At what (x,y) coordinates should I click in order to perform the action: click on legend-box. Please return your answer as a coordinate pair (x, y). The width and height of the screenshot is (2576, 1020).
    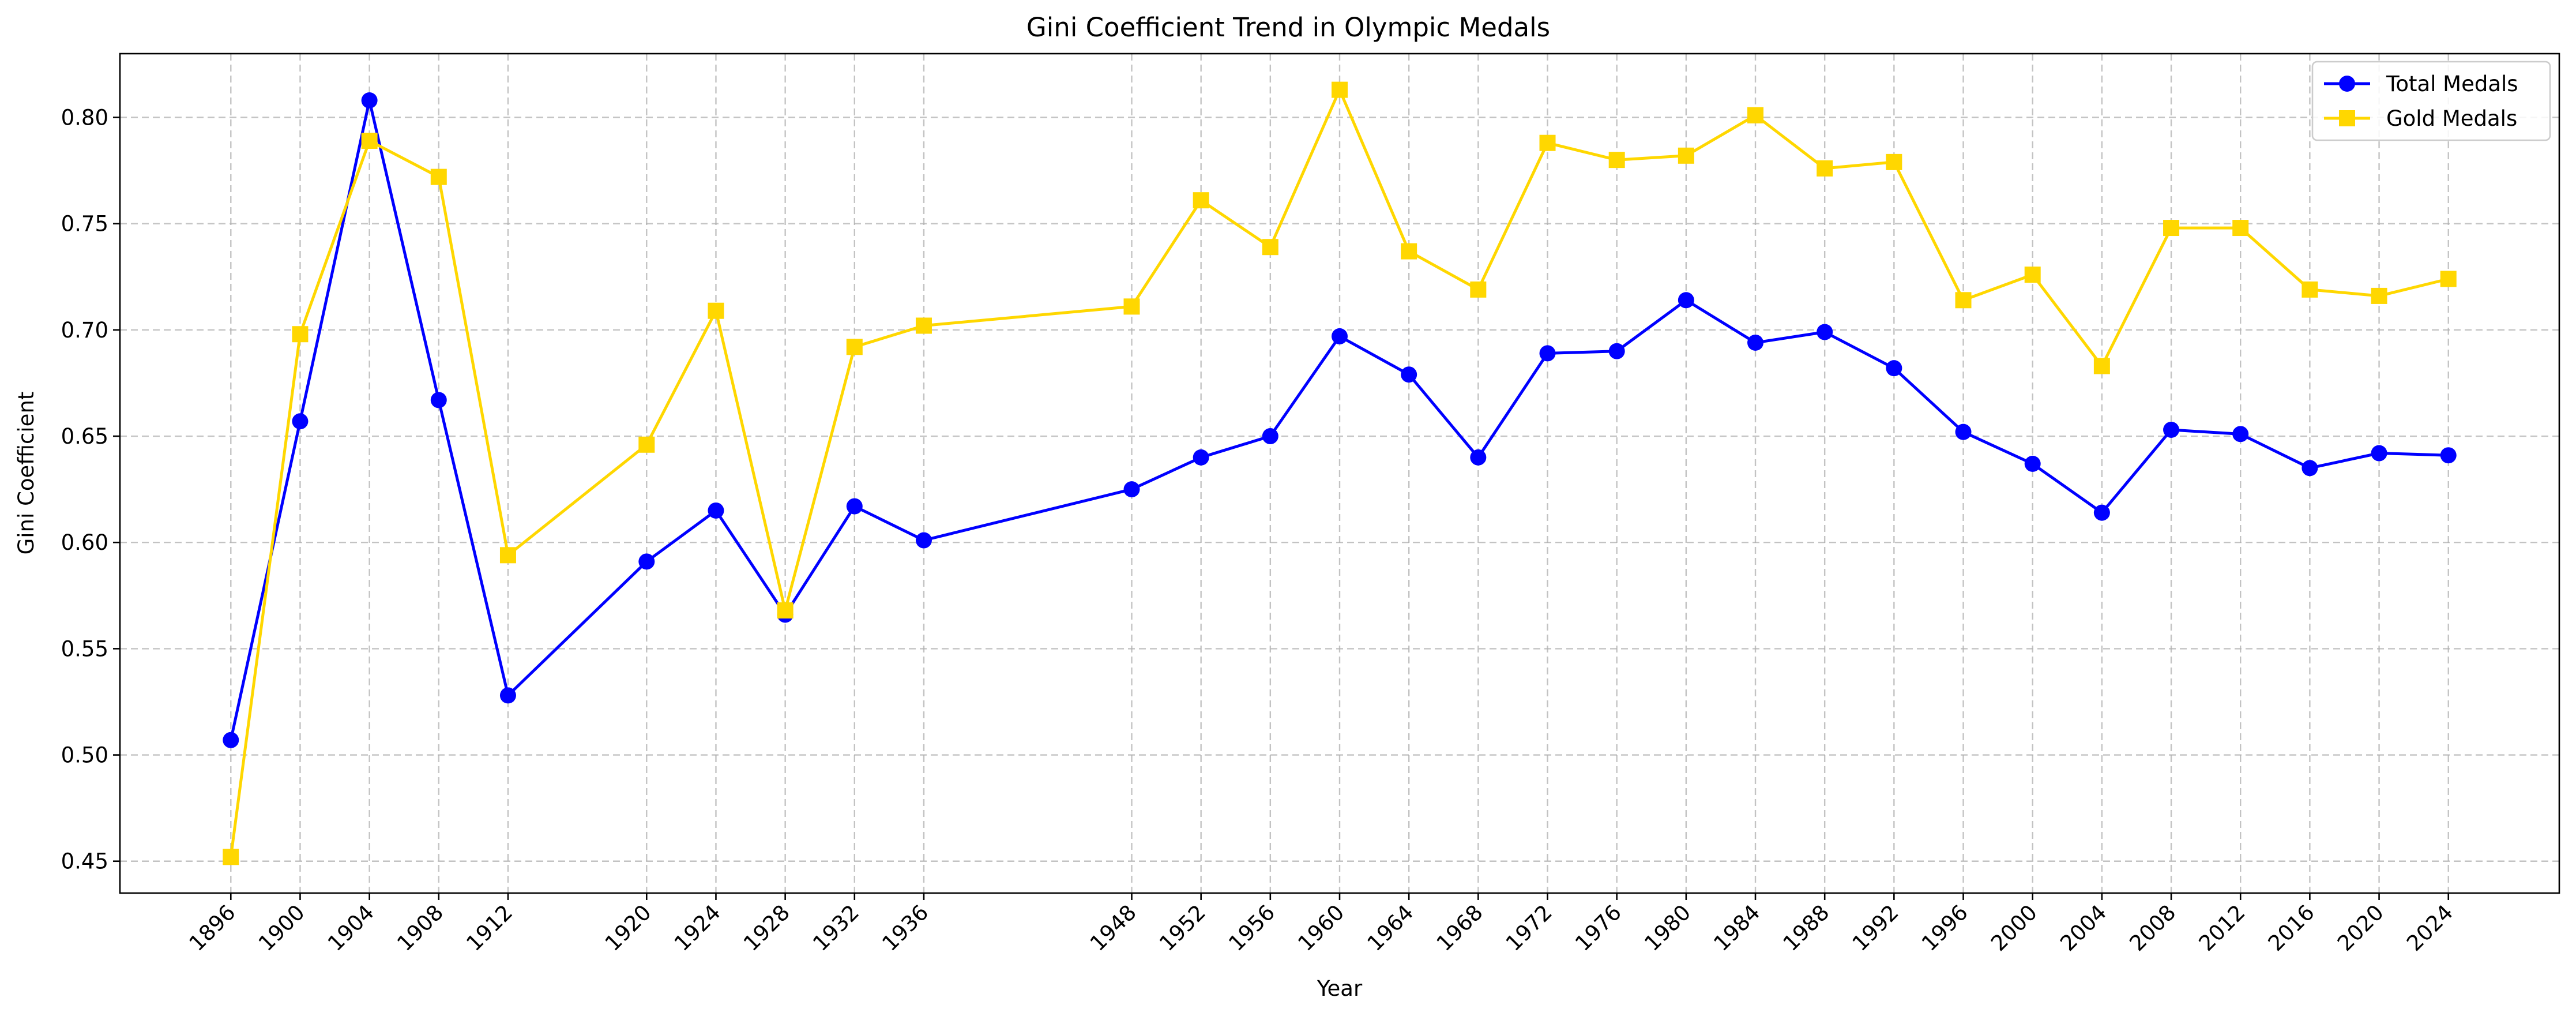
    Looking at the image, I should click on (2431, 101).